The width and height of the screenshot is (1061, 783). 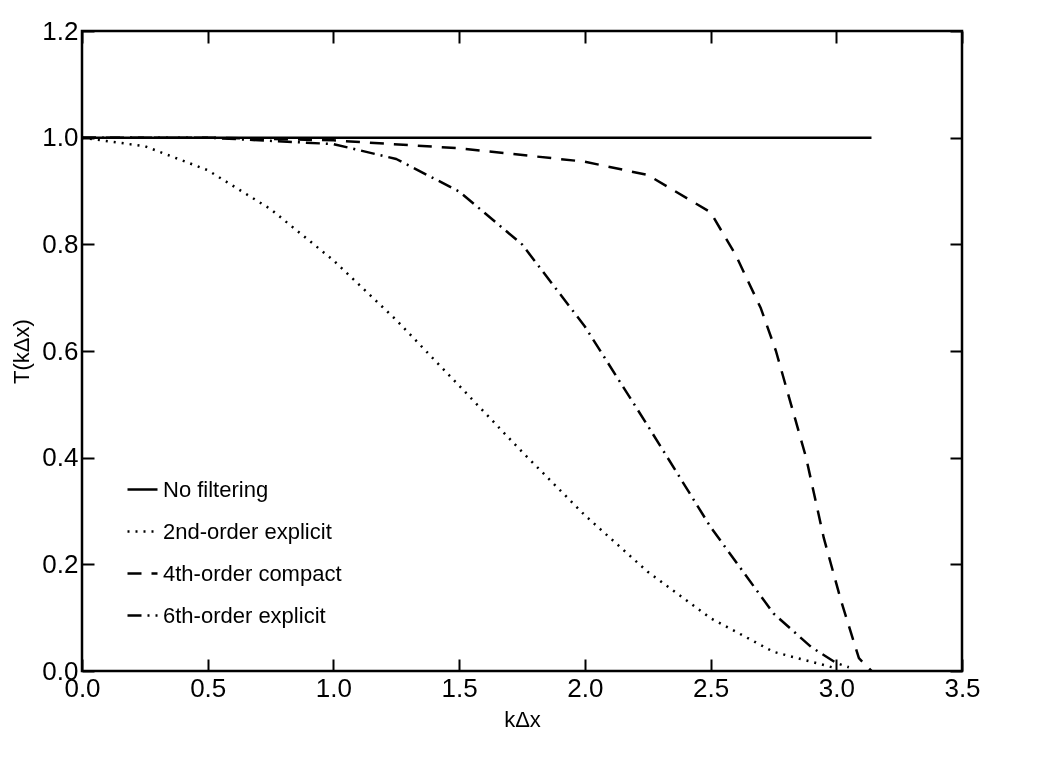 I want to click on legend-label: 4th-order compact, so click(x=252, y=573).